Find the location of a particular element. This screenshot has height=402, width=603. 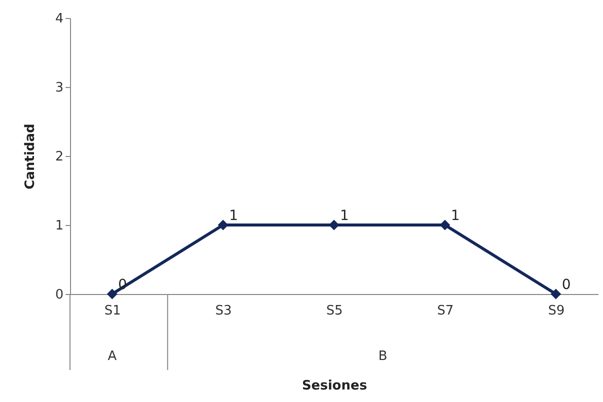

y-tick-label: 3 is located at coordinates (59, 88).